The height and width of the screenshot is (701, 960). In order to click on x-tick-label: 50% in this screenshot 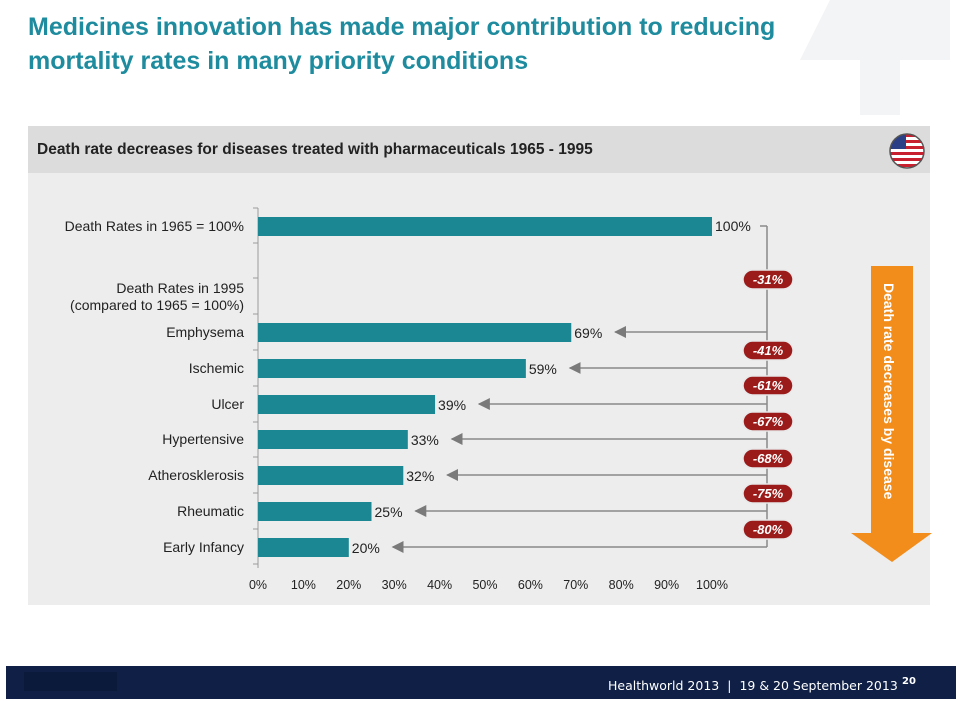, I will do `click(484, 585)`.